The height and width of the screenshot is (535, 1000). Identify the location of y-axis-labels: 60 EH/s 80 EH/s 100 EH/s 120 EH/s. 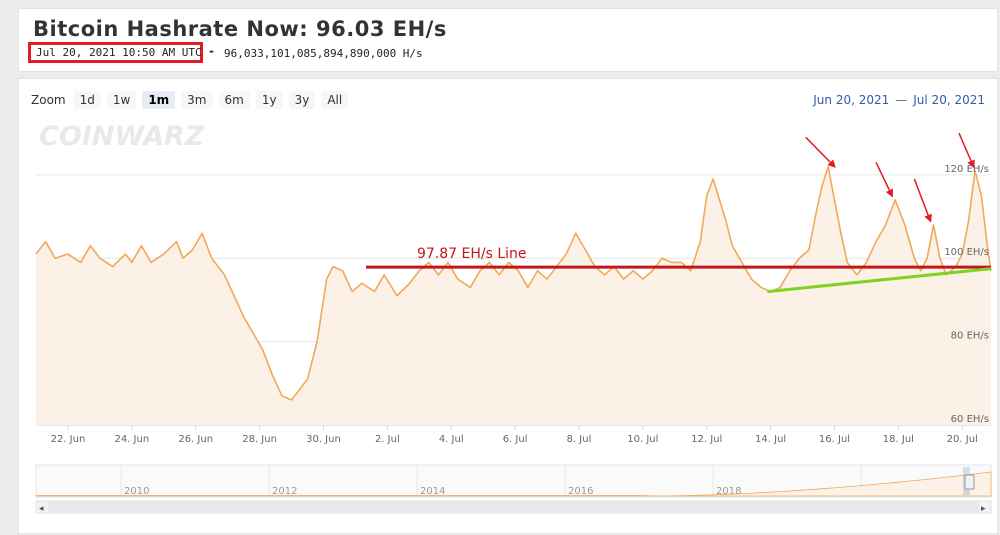
(966, 294).